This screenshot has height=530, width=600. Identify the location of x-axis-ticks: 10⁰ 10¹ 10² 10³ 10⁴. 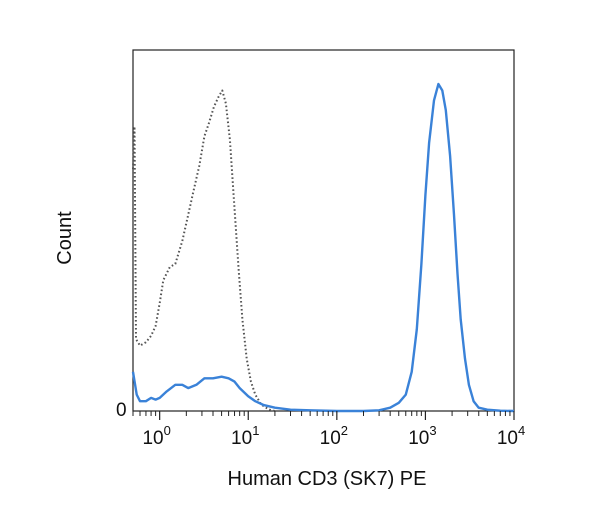
(328, 430).